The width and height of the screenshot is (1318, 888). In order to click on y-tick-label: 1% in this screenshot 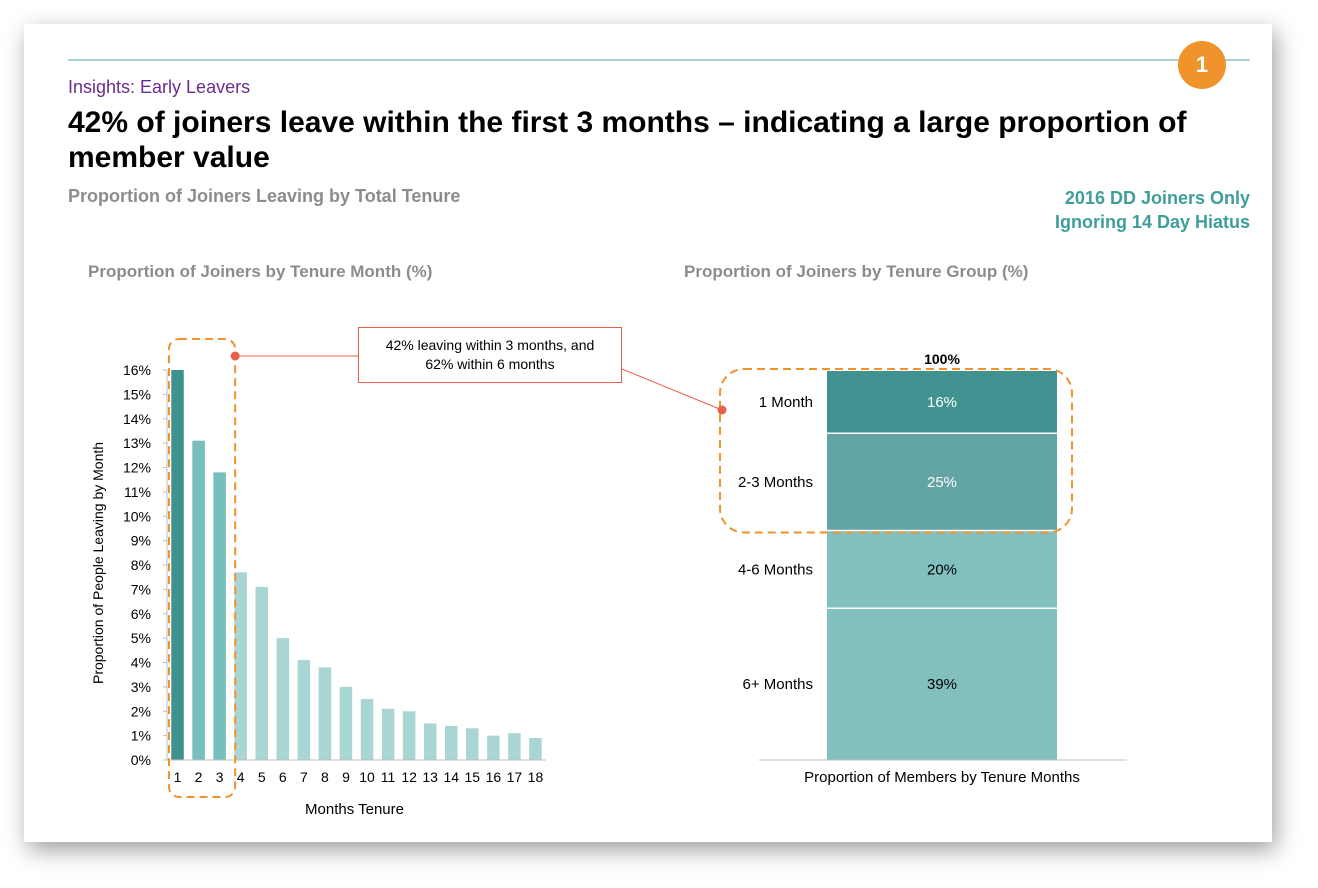, I will do `click(141, 736)`.